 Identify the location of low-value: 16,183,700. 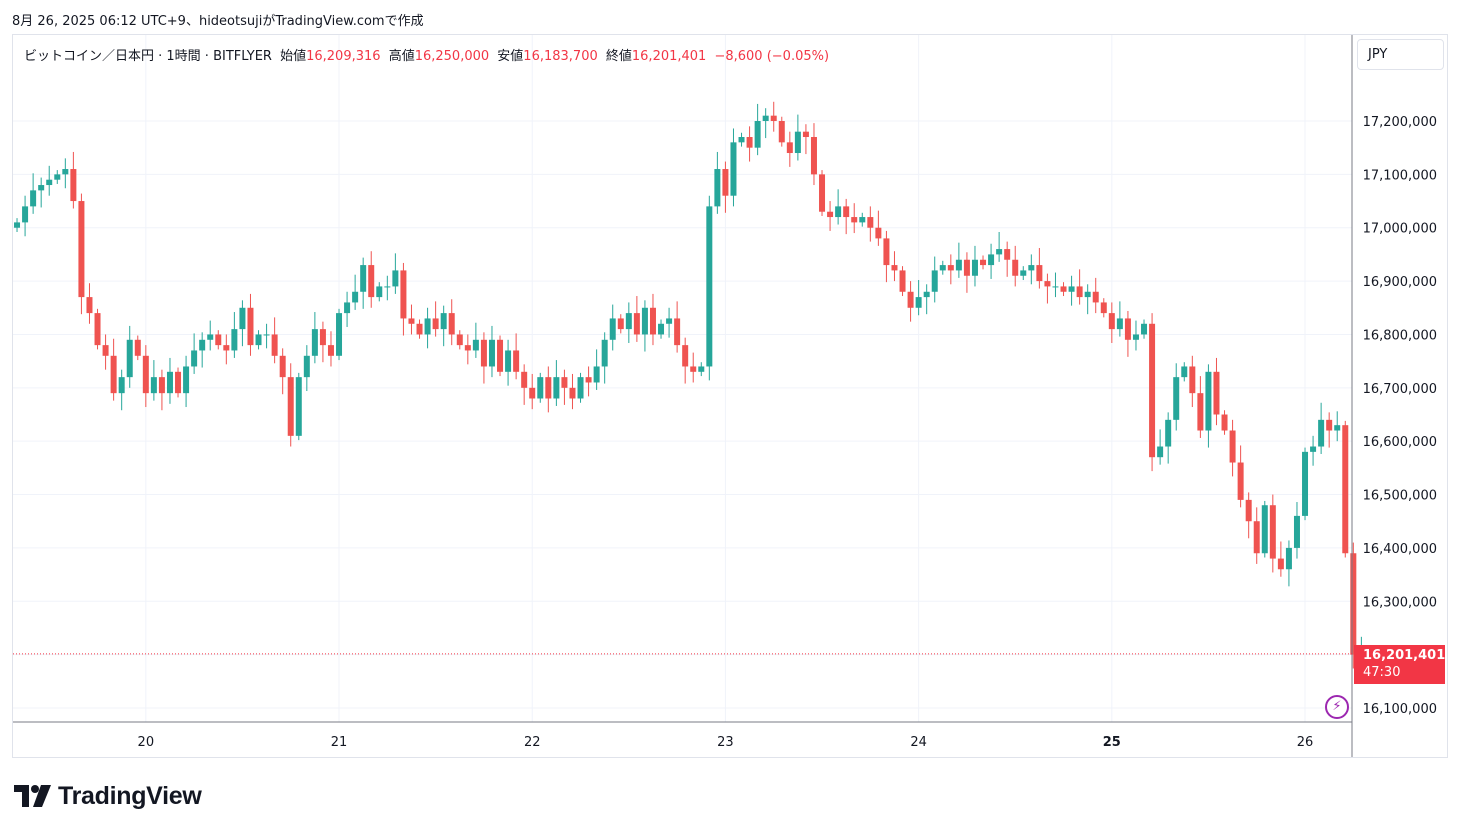
(560, 56).